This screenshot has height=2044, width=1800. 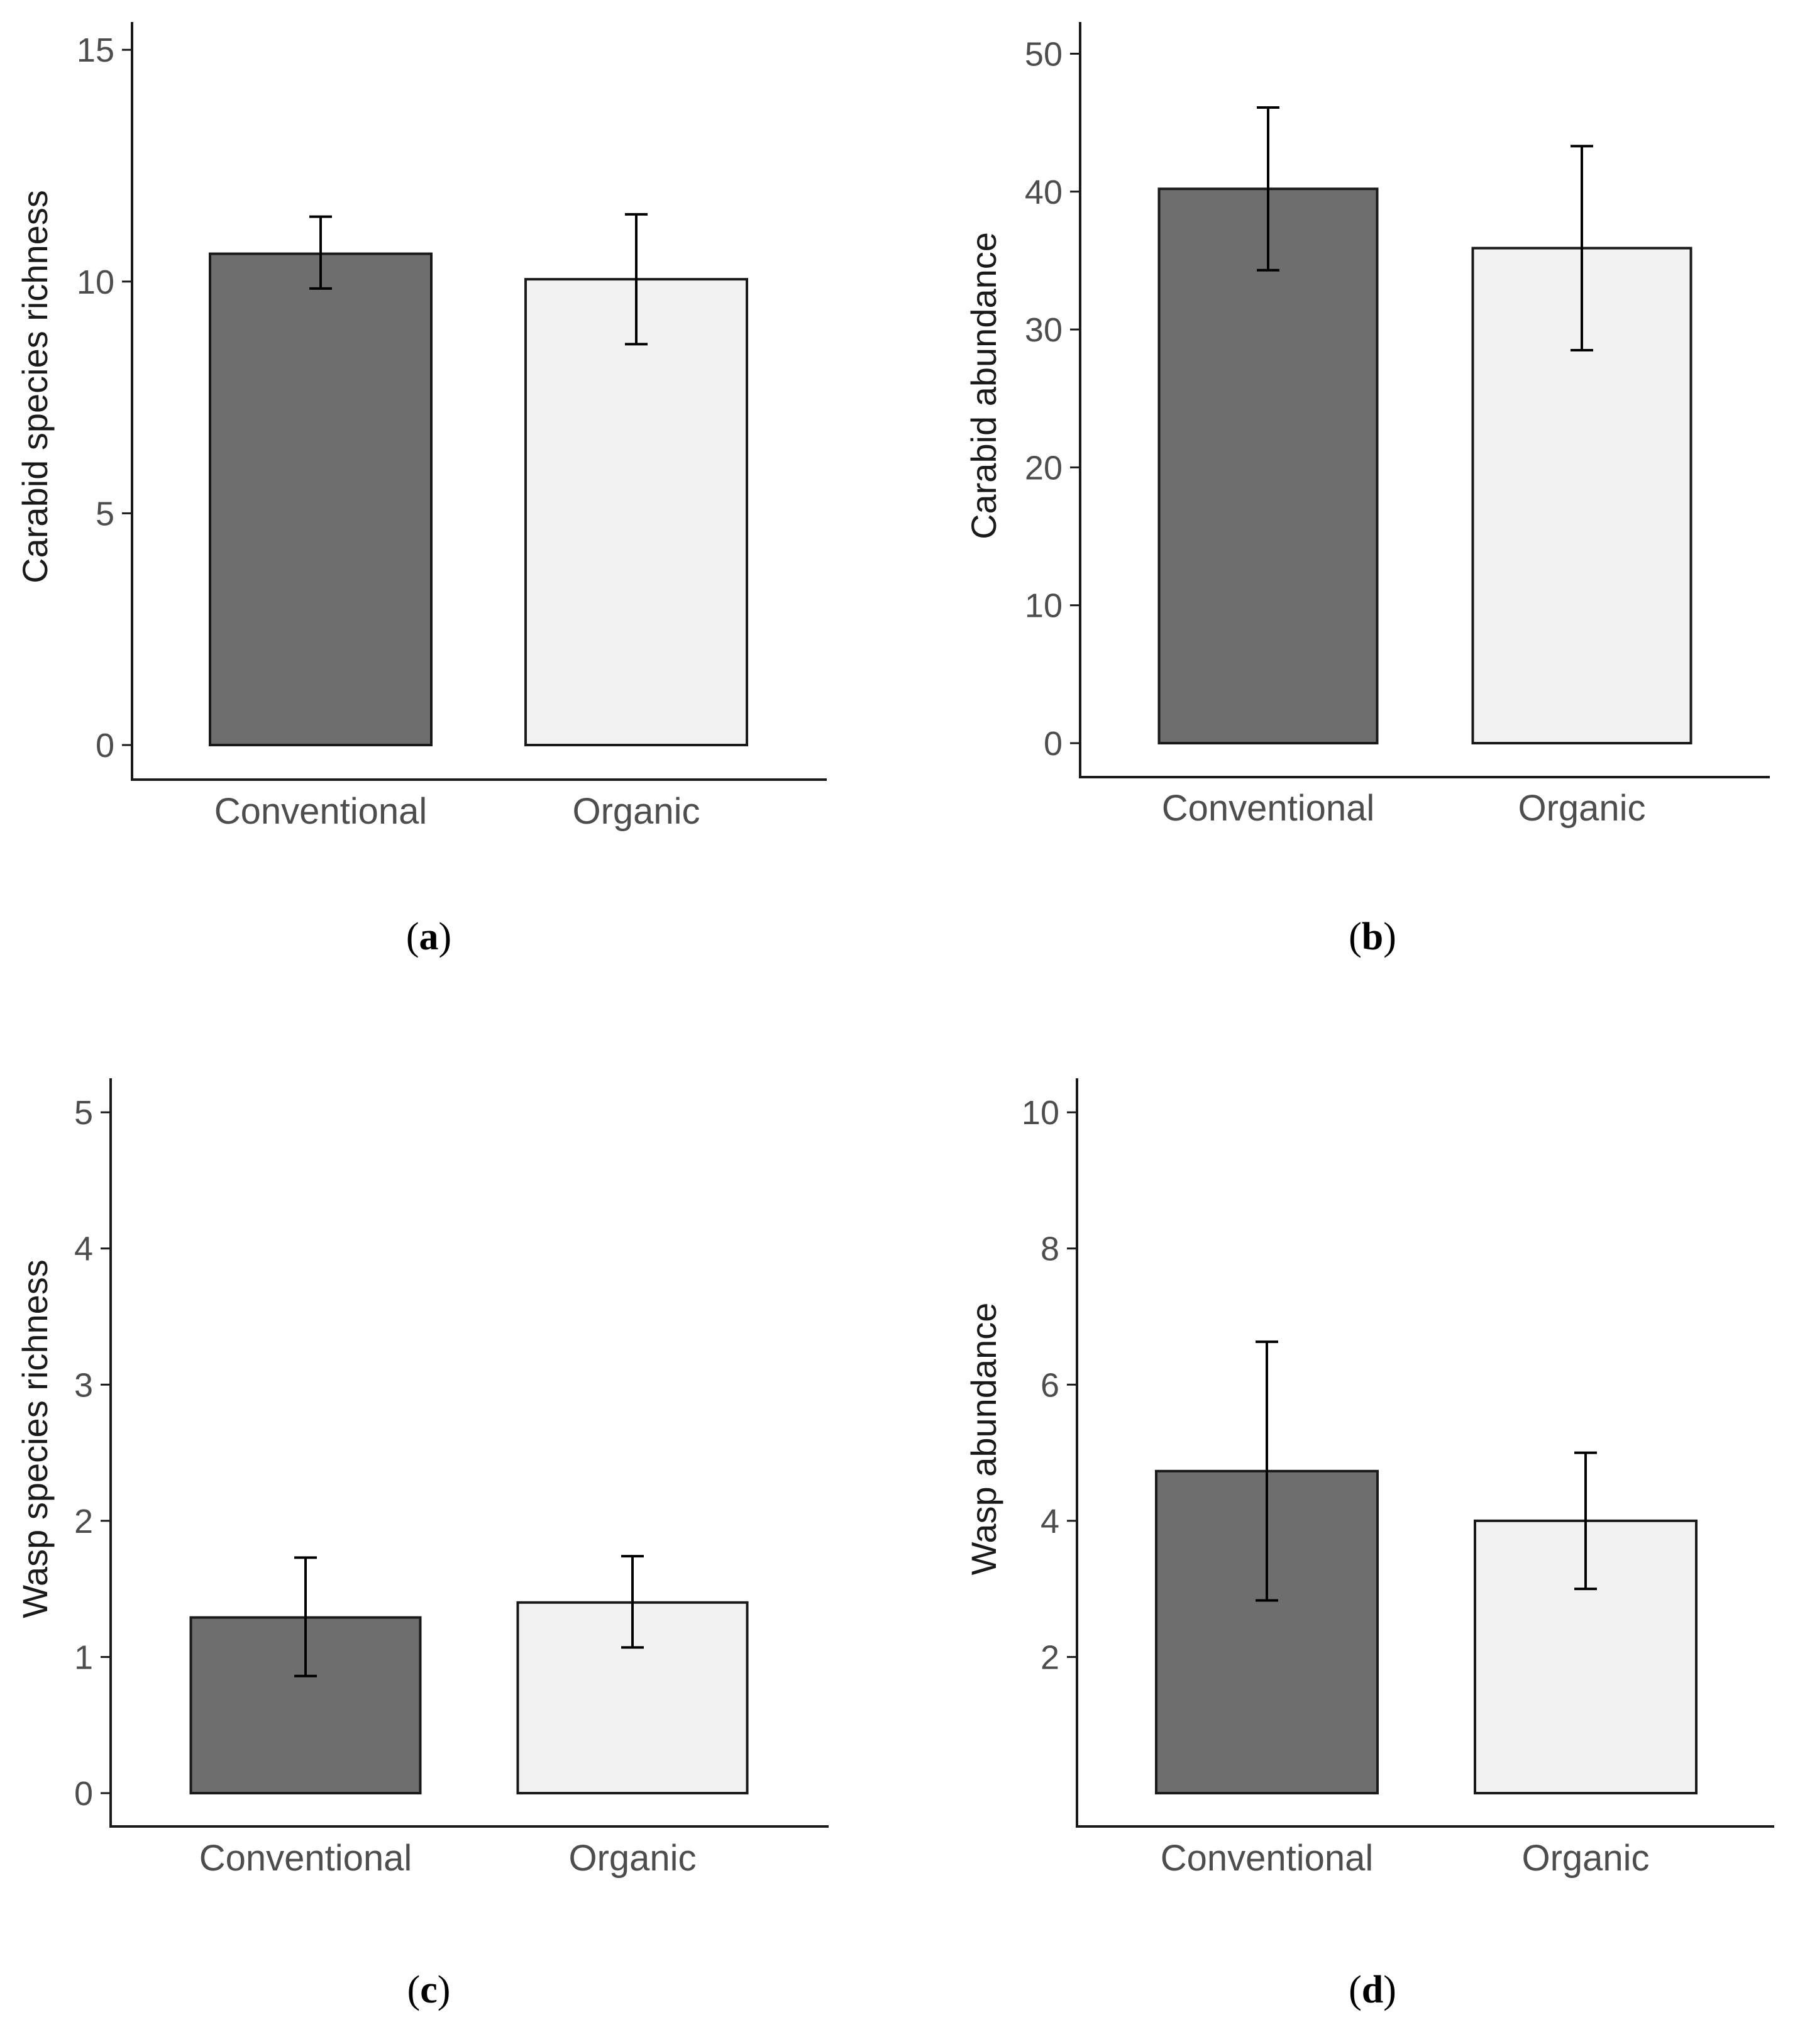 I want to click on panel-a-y-ticks: 0 5 10 15, so click(x=104, y=398).